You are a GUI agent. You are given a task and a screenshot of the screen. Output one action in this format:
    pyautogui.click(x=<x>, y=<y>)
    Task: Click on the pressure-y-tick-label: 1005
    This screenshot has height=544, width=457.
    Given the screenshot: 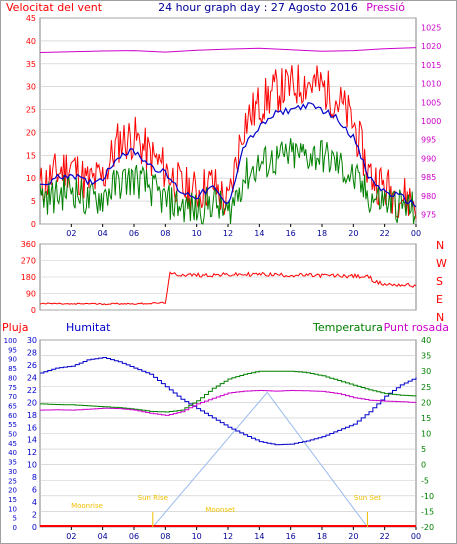 What is the action you would take?
    pyautogui.click(x=431, y=102)
    